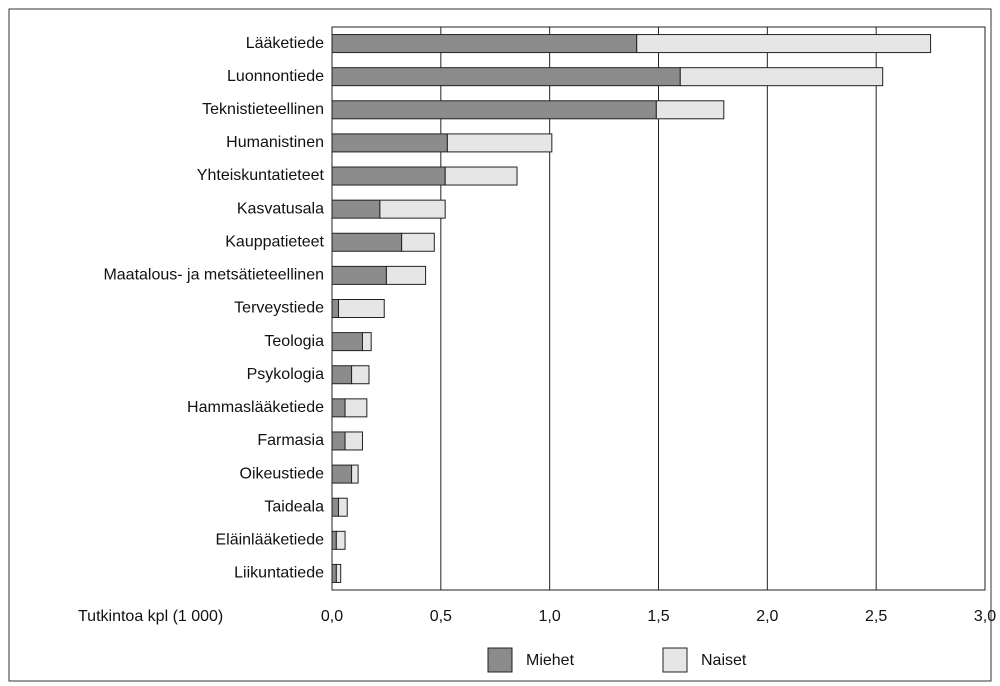 The image size is (1000, 686). Describe the element at coordinates (767, 616) in the screenshot. I see `x-tick-label: 2,0` at that location.